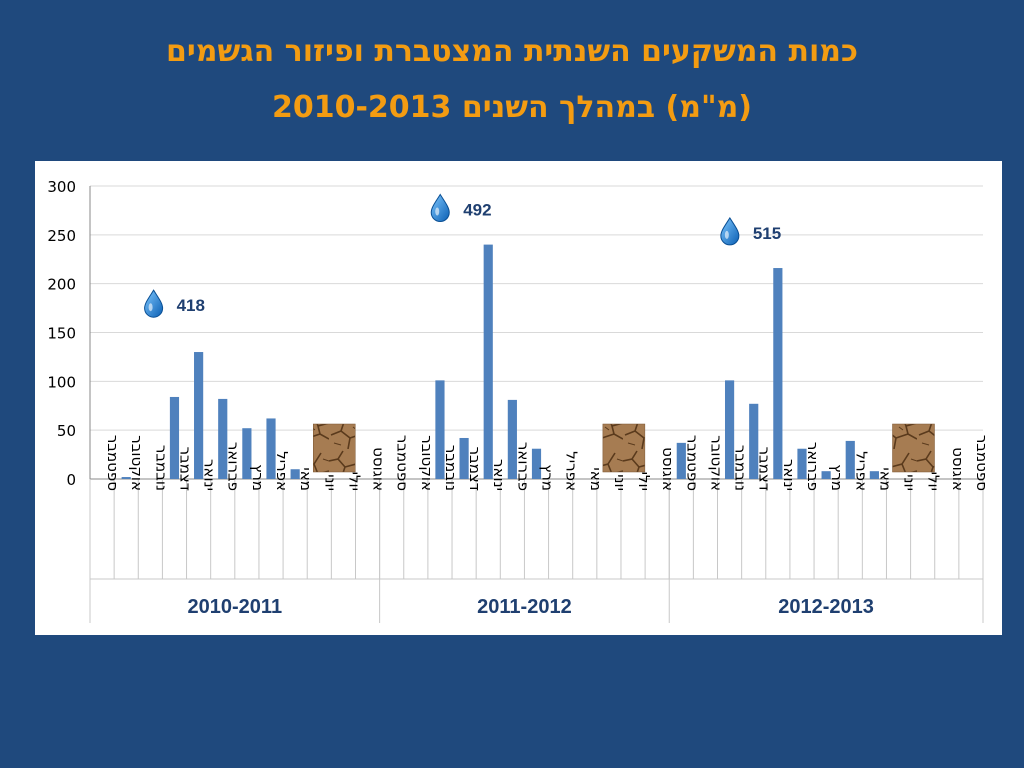 The height and width of the screenshot is (768, 1024). Describe the element at coordinates (66, 431) in the screenshot. I see `y-tick-label: 50` at that location.